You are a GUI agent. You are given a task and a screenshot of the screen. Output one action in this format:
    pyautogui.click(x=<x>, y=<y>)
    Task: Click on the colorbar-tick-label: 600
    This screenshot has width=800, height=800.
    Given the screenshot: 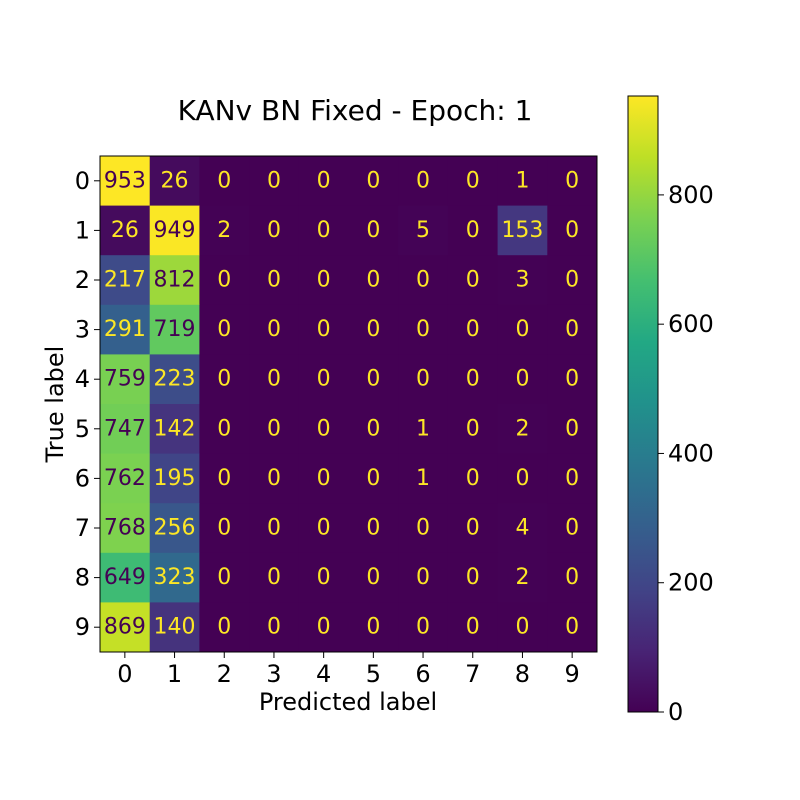 What is the action you would take?
    pyautogui.click(x=691, y=324)
    